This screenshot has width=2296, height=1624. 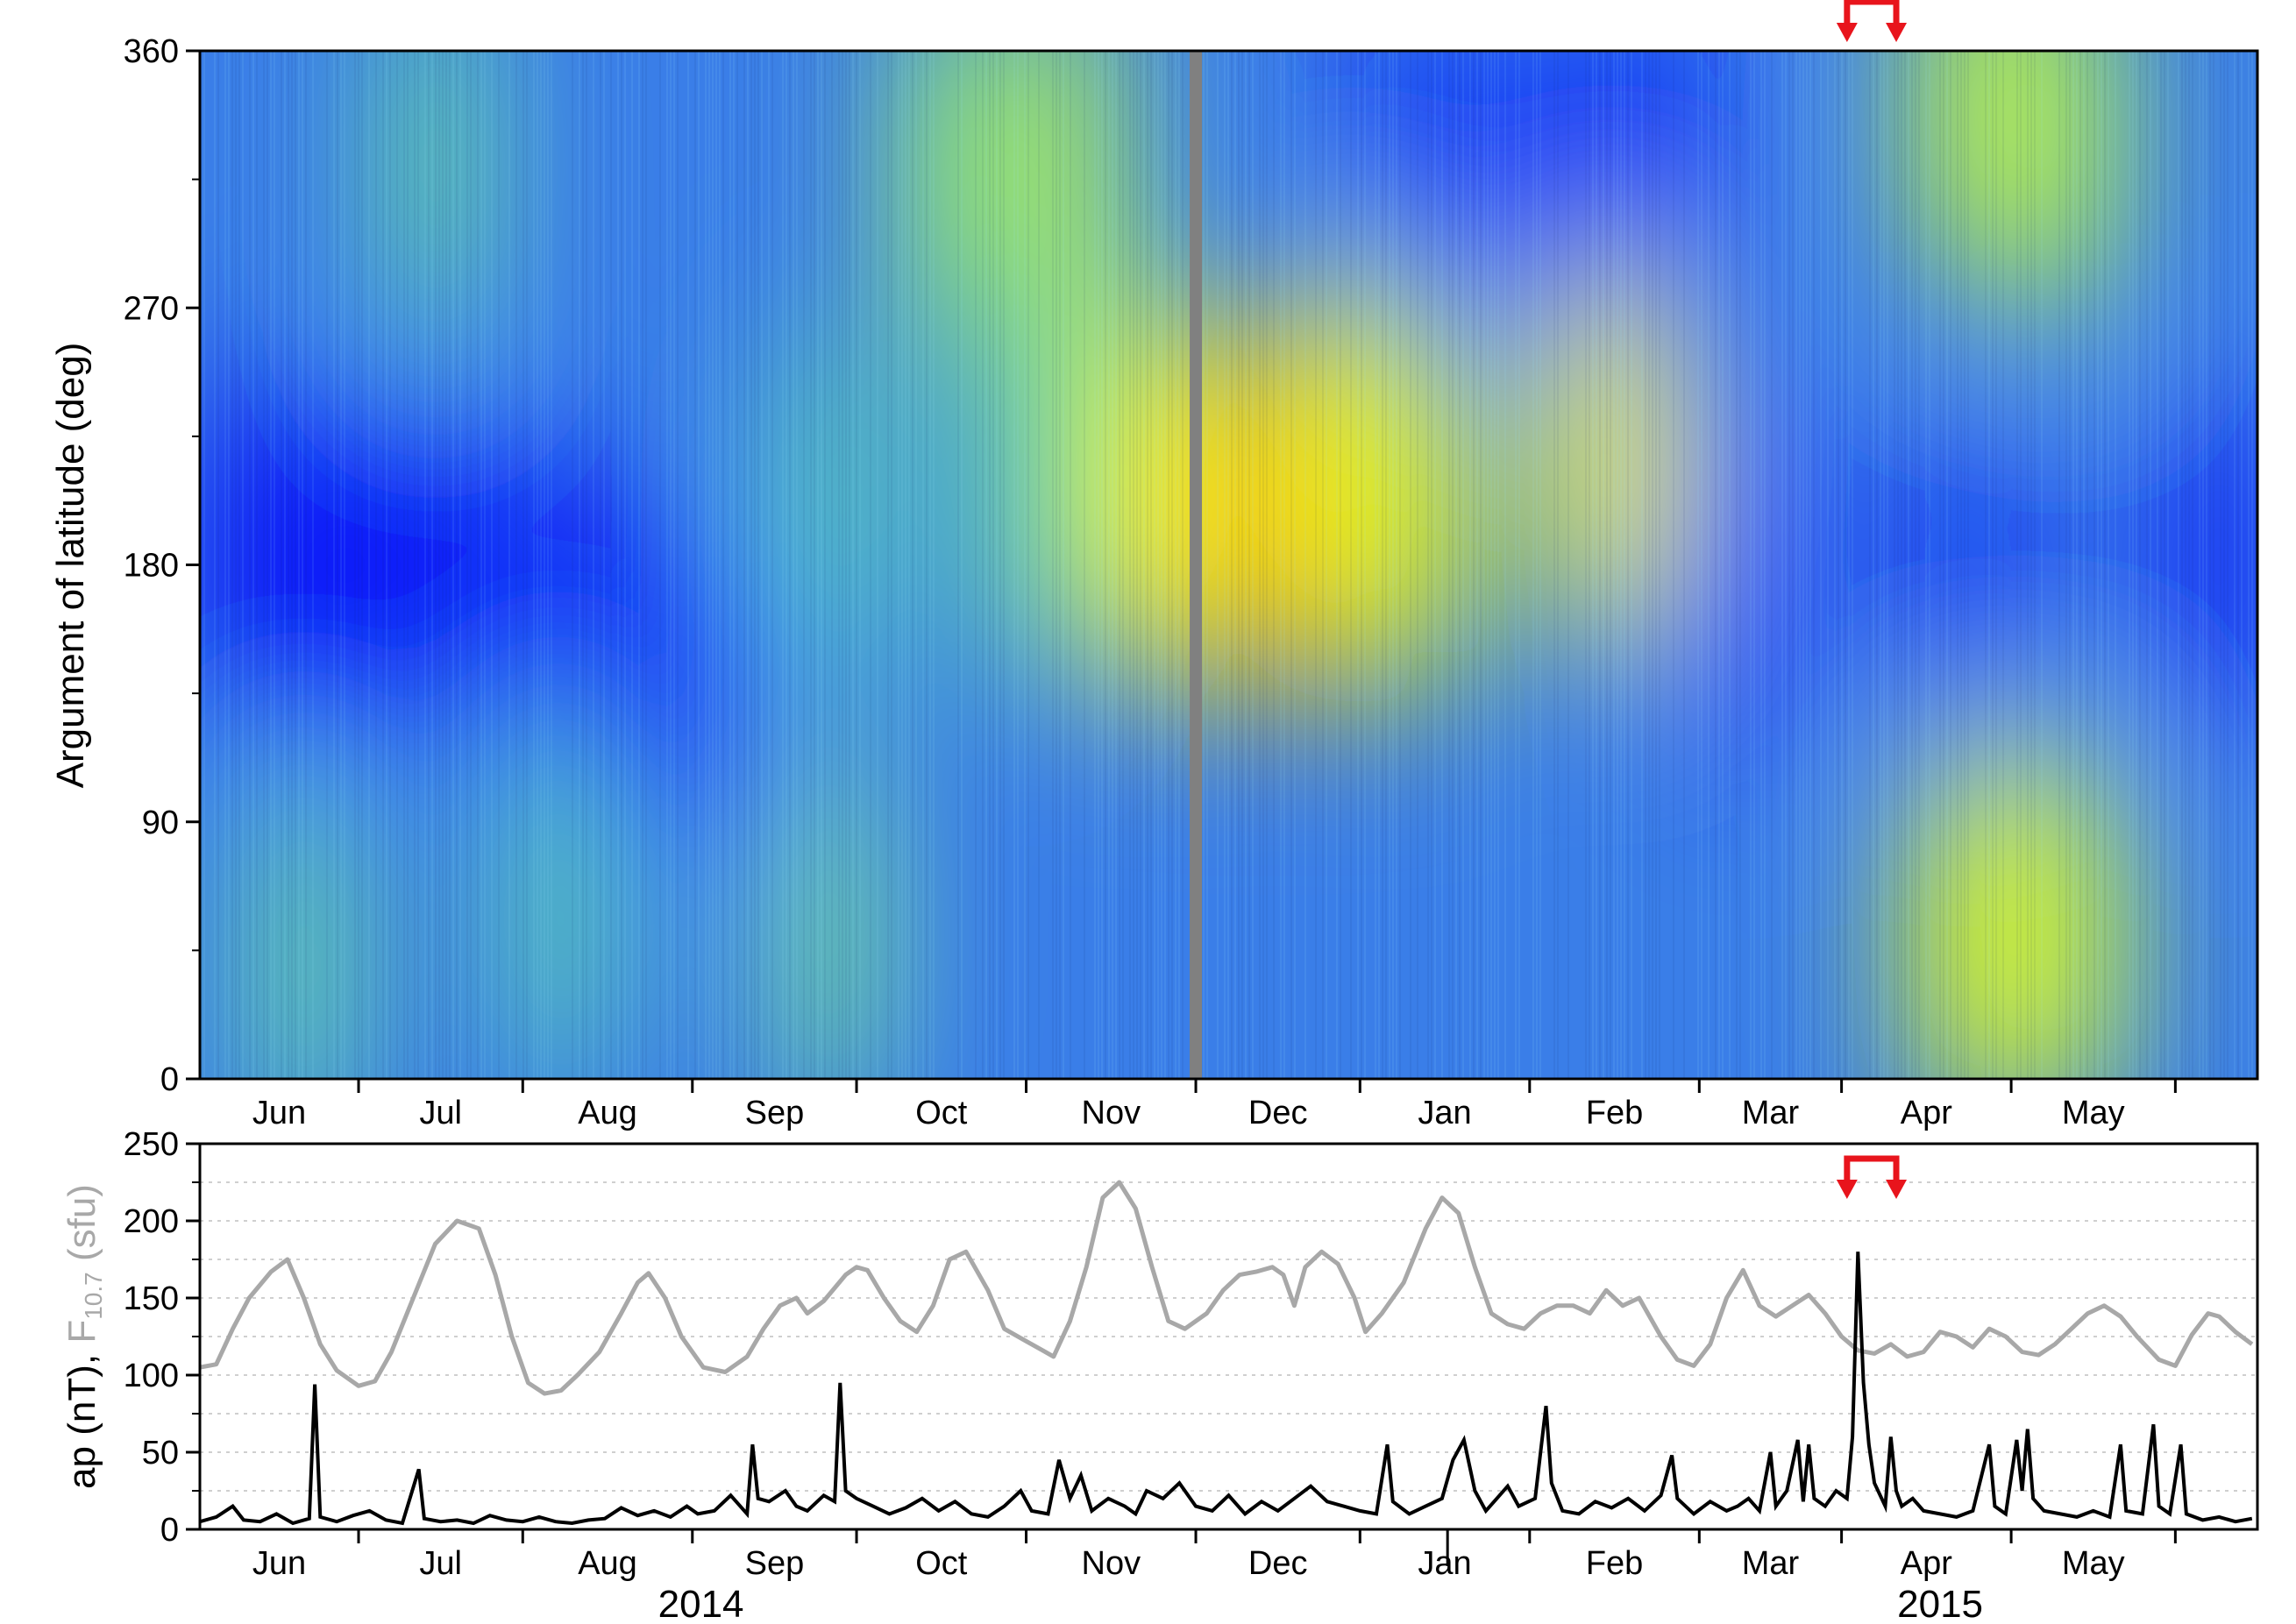 What do you see at coordinates (440, 1563) in the screenshot?
I see `line-x-label-jul: Jul` at bounding box center [440, 1563].